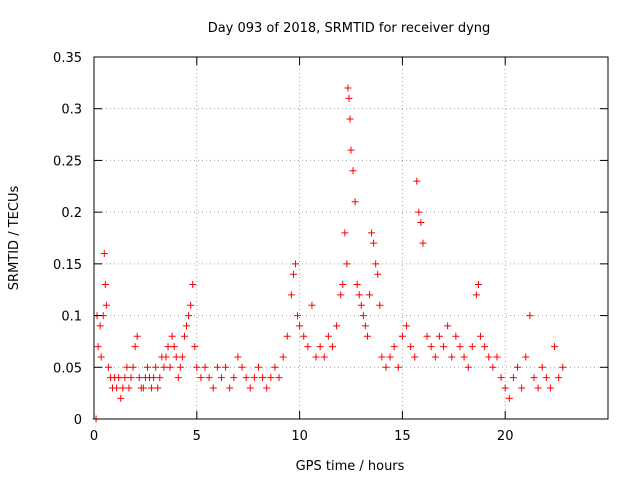 The height and width of the screenshot is (480, 640). I want to click on x-tick-label: 5, so click(197, 436).